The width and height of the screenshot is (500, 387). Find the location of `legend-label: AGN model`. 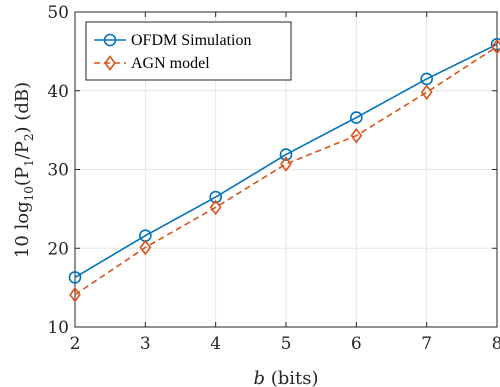

legend-label: AGN model is located at coordinates (170, 63).